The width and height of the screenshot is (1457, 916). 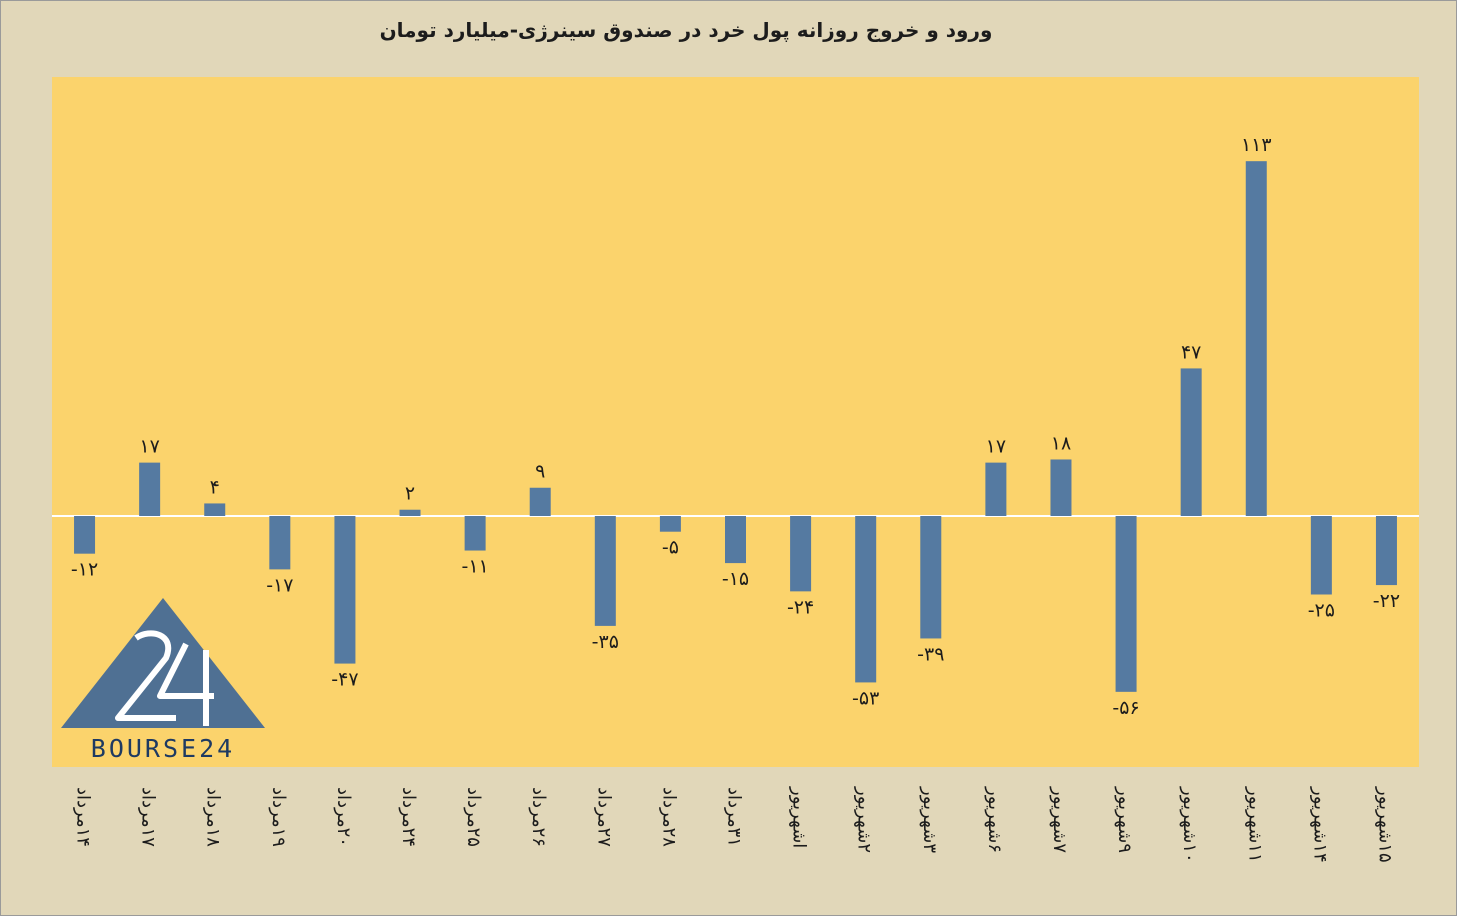 I want to click on x-tick-label: ۶شهریور, so click(x=994, y=819).